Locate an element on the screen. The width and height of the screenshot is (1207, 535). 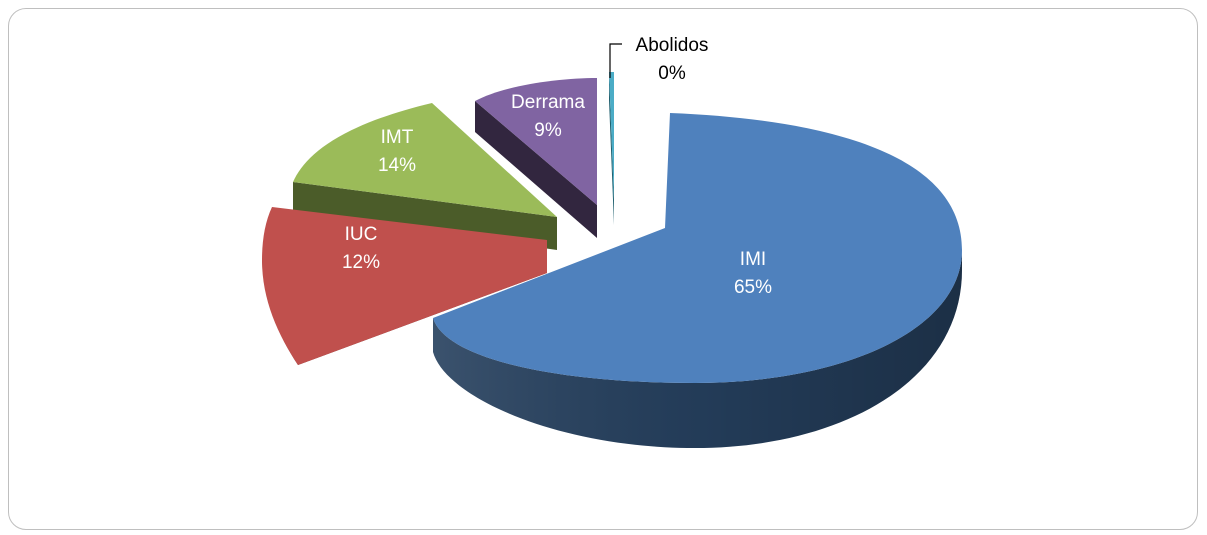
label-imi-name: IMI is located at coordinates (753, 259).